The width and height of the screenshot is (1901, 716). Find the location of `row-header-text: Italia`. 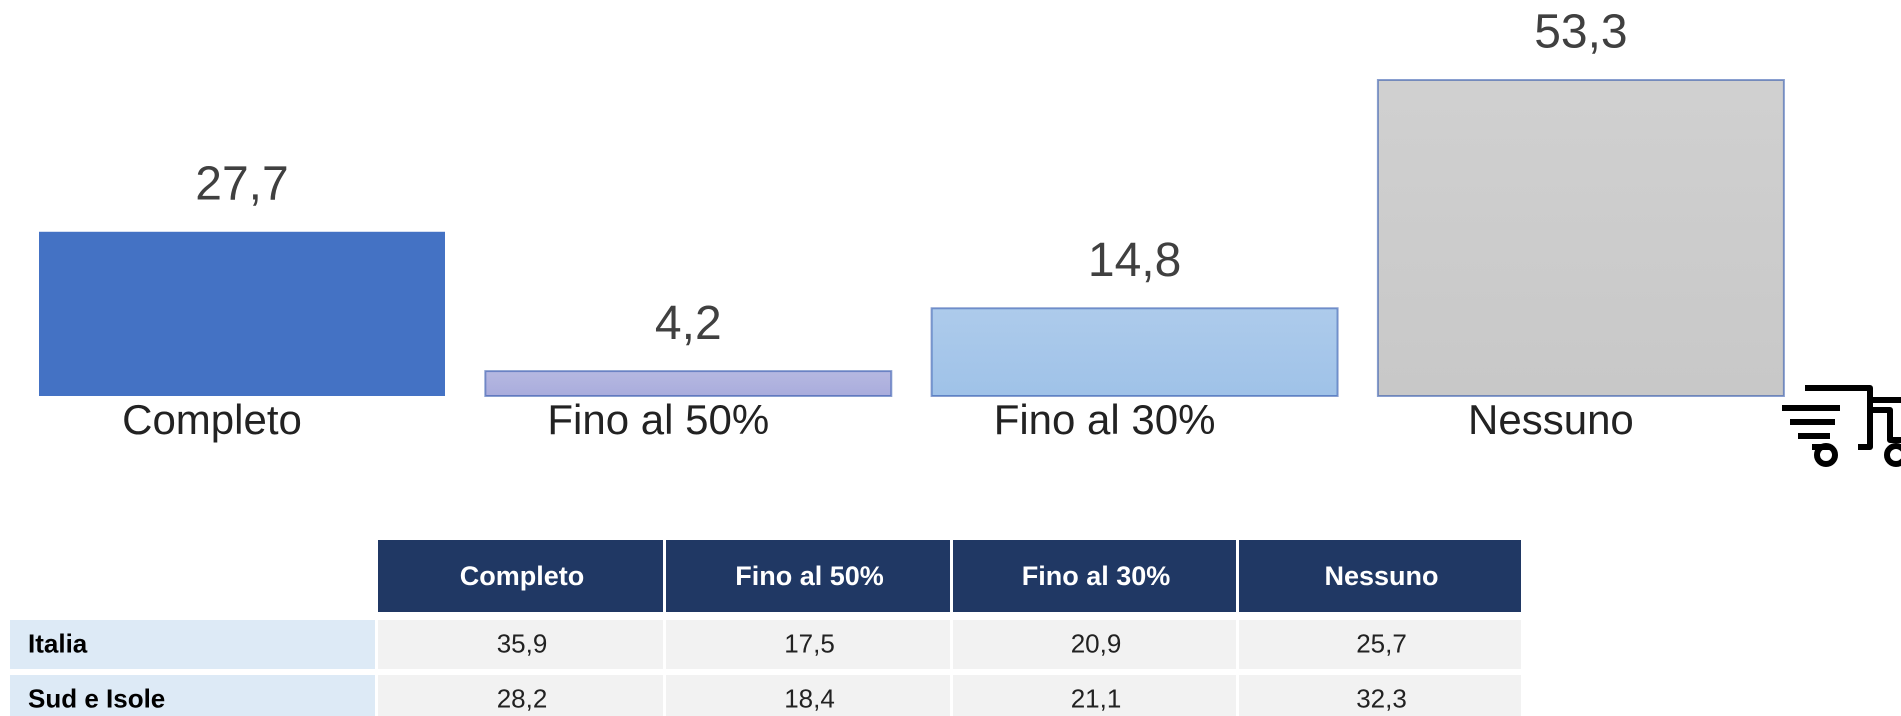

row-header-text: Italia is located at coordinates (58, 643).